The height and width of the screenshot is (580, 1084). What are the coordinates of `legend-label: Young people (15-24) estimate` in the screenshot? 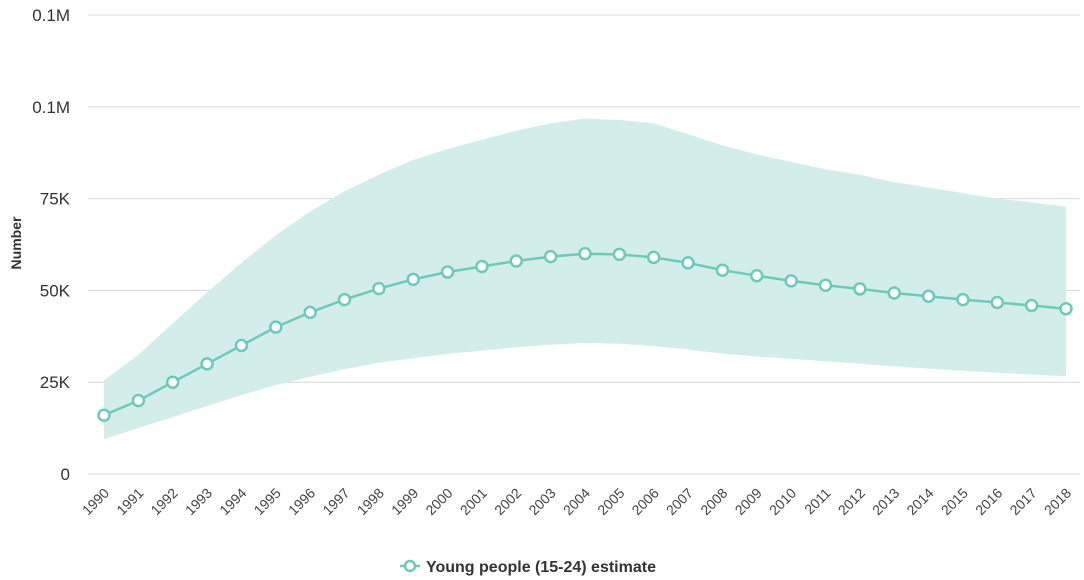 It's located at (541, 567).